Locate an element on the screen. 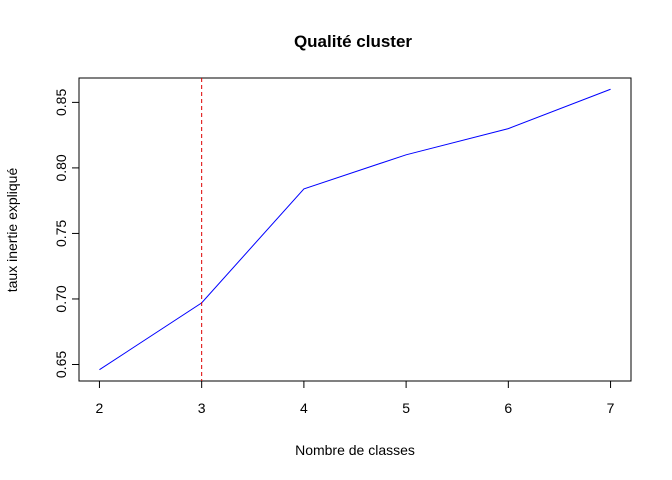 This screenshot has width=672, height=480. y-axis-label: taux inertie expliqué is located at coordinates (12, 230).